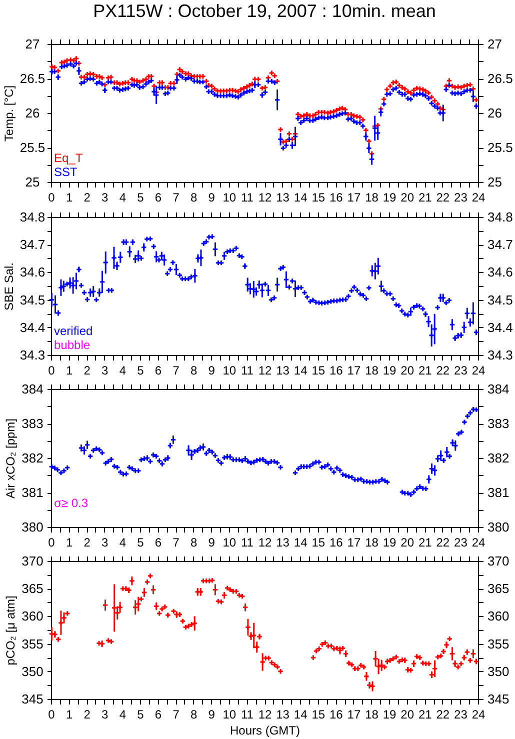 This screenshot has height=739, width=515. Describe the element at coordinates (499, 423) in the screenshot. I see `y2-tick-label: 383` at that location.